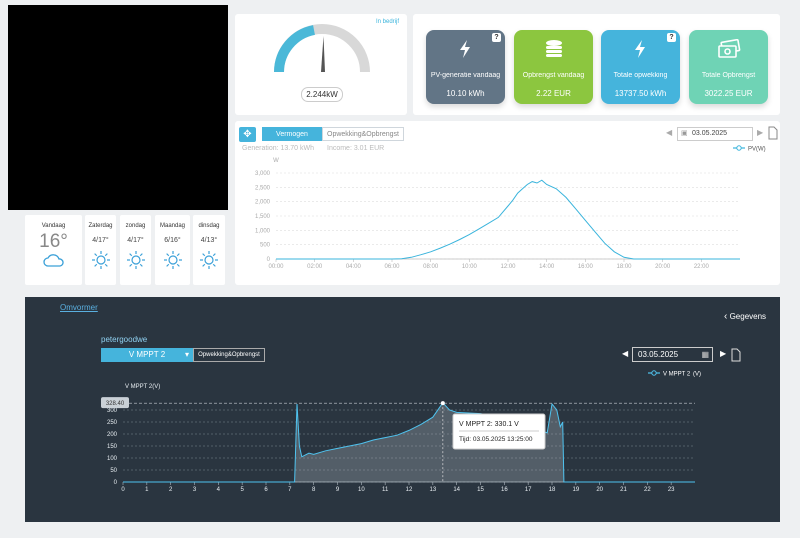 The image size is (800, 538). Describe the element at coordinates (323, 54) in the screenshot. I see `gauge-needle` at that location.